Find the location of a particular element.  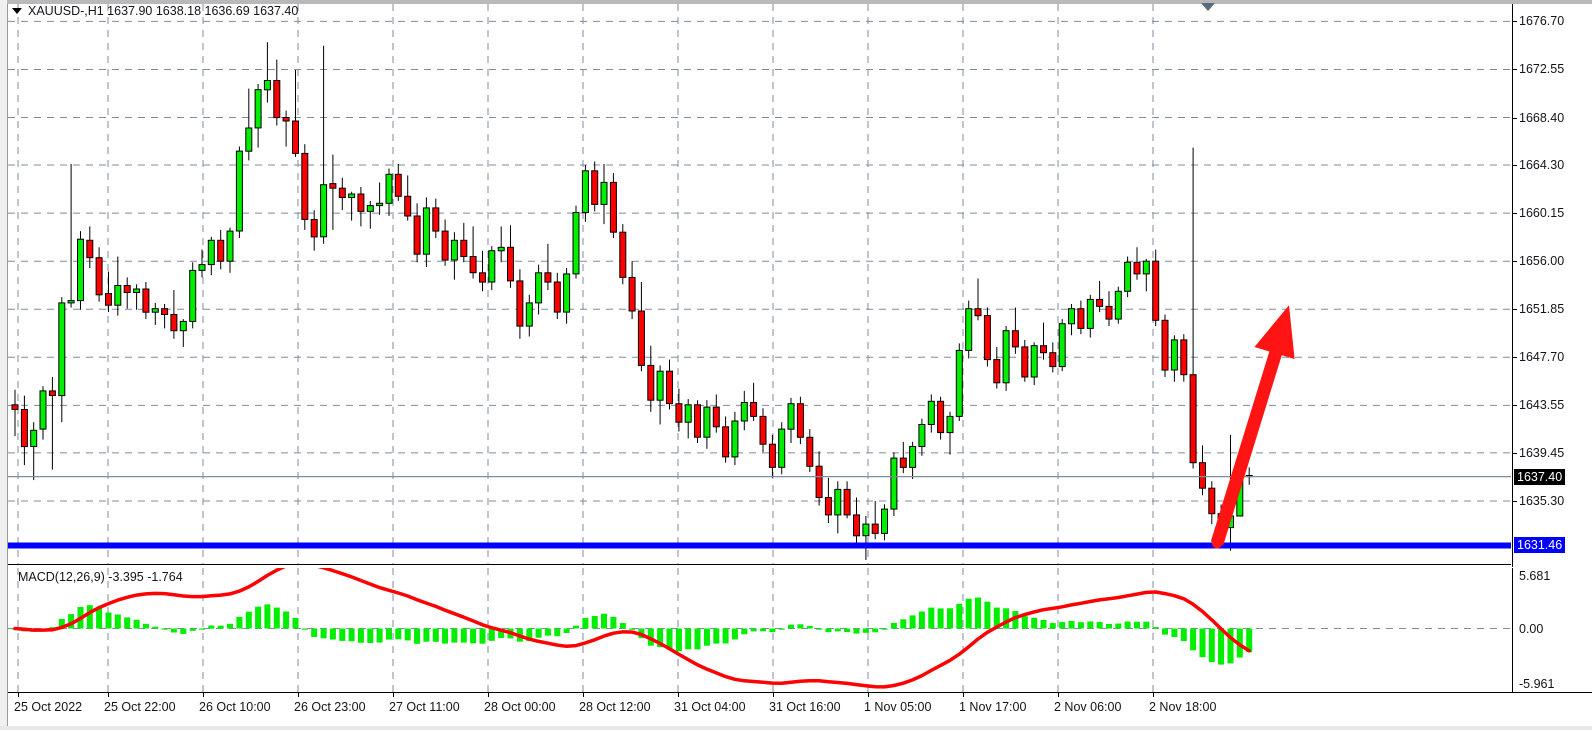

time-axis-label: 1 Nov 17:00 is located at coordinates (993, 707).